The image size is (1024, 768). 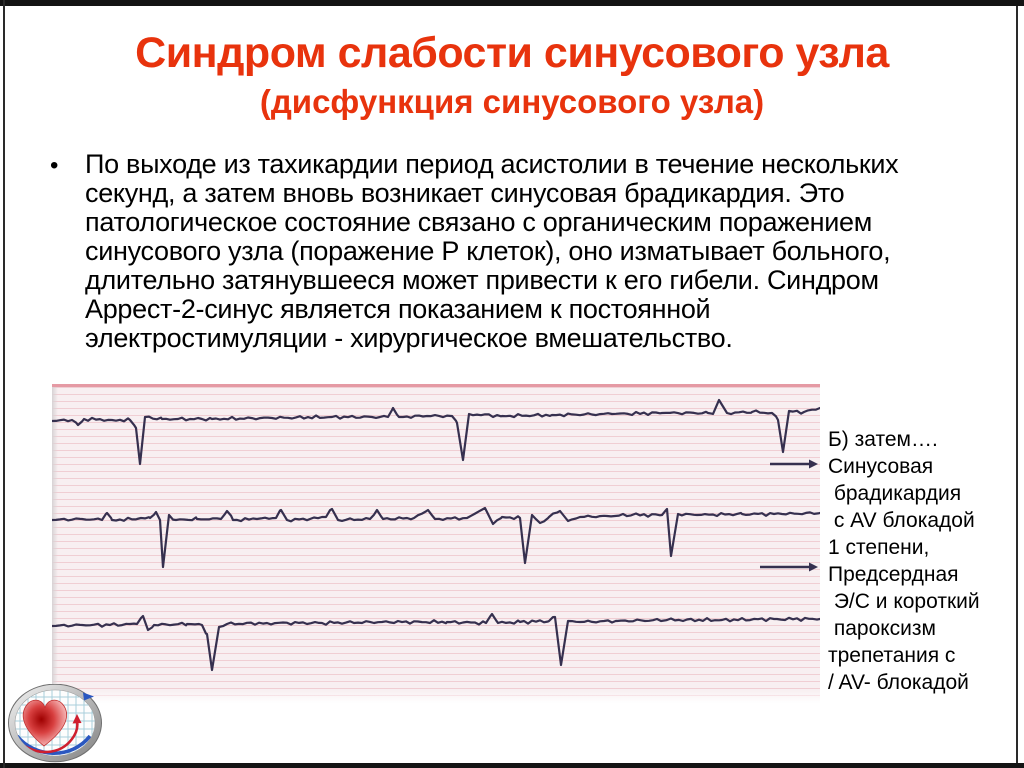 I want to click on top-border-band, so click(x=512, y=3).